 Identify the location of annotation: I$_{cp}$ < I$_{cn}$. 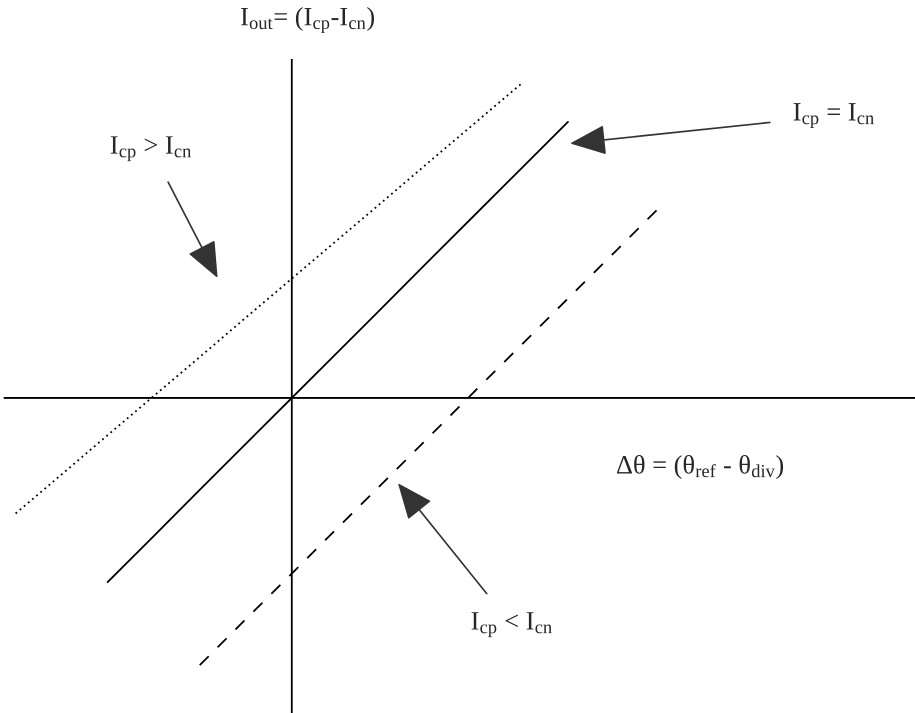
(512, 625).